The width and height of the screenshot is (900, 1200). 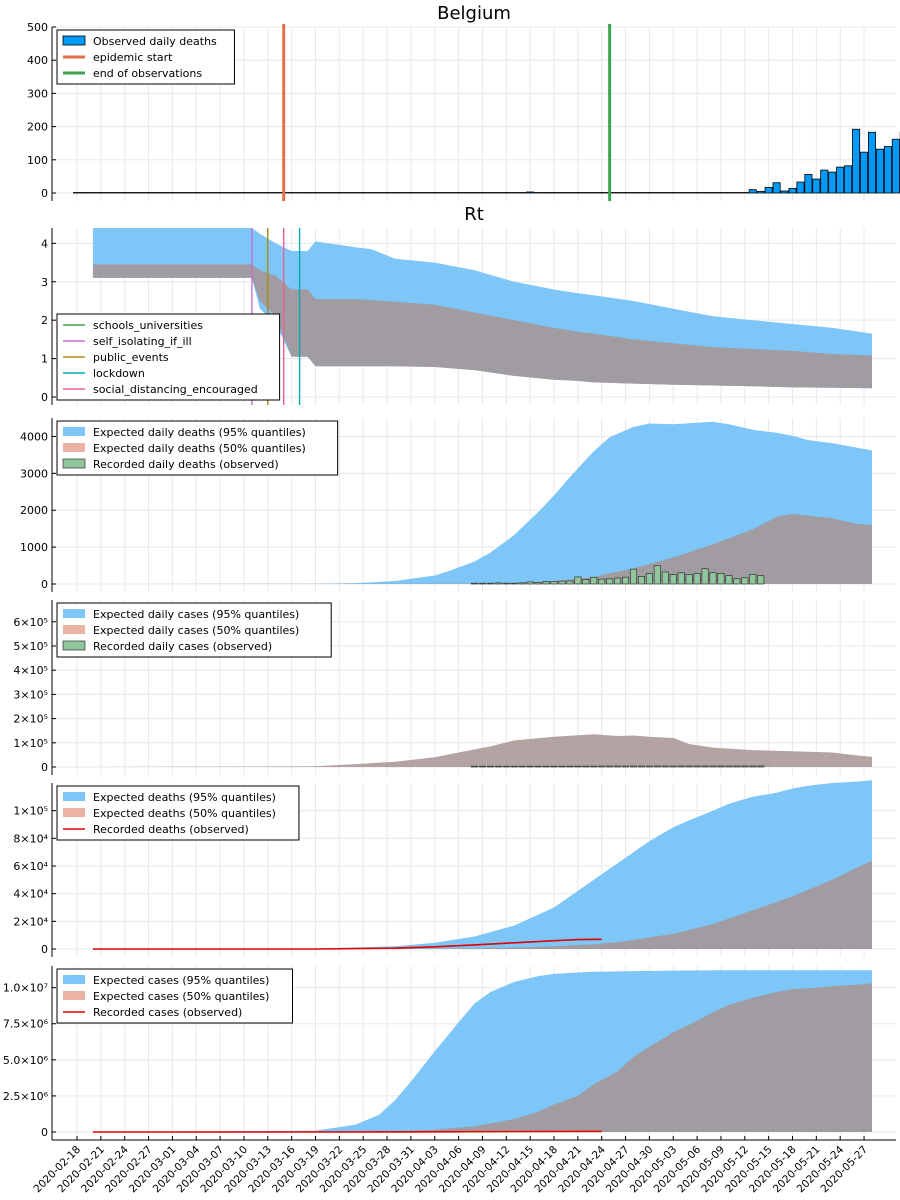 What do you see at coordinates (184, 813) in the screenshot?
I see `legend-label: Expected deaths (50% quantiles)` at bounding box center [184, 813].